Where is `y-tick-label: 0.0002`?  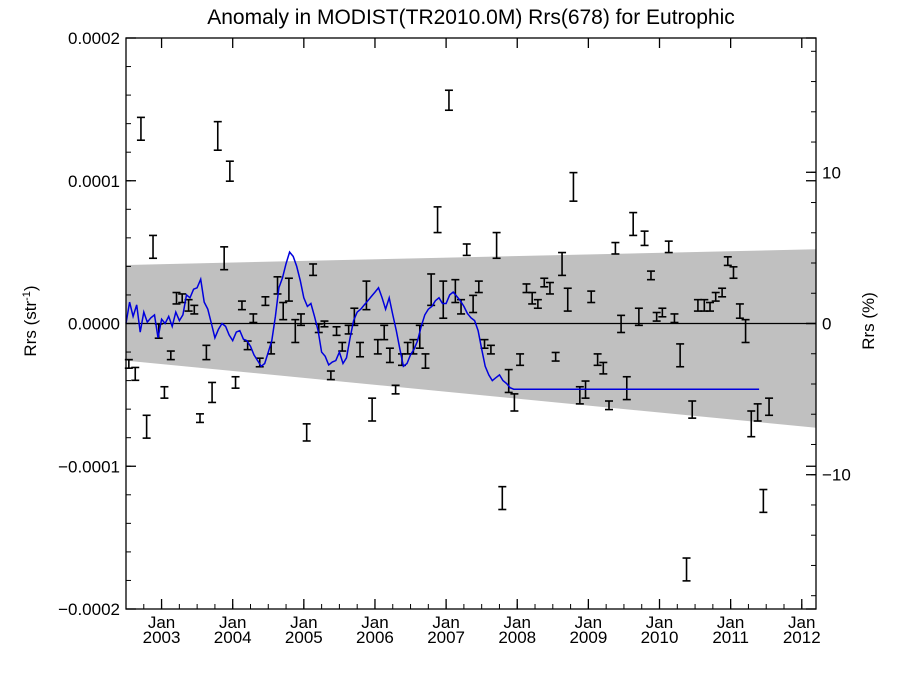 y-tick-label: 0.0002 is located at coordinates (94, 38).